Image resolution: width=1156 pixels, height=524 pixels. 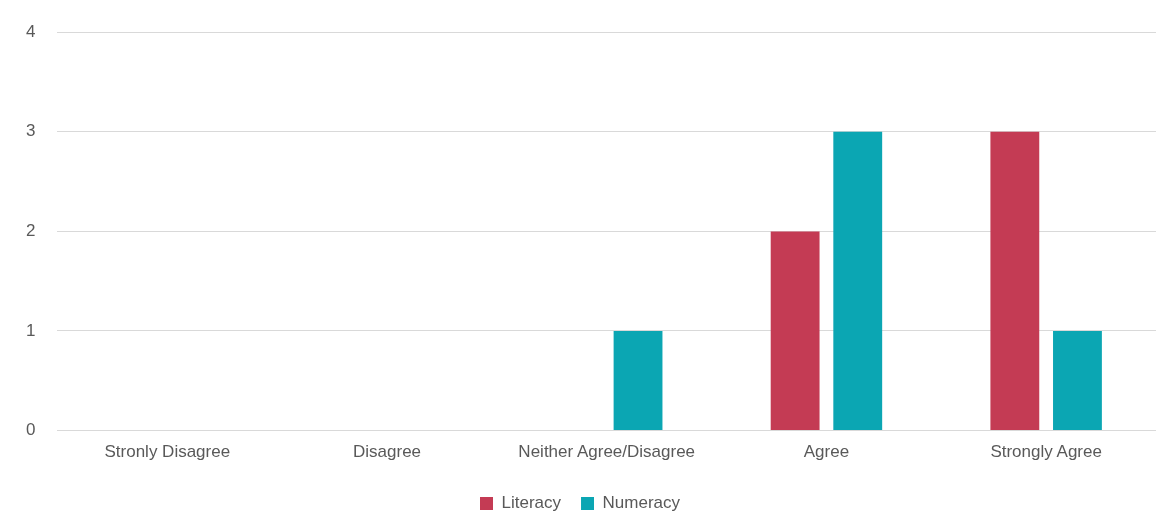 What do you see at coordinates (30, 231) in the screenshot?
I see `y-tick-label: 2` at bounding box center [30, 231].